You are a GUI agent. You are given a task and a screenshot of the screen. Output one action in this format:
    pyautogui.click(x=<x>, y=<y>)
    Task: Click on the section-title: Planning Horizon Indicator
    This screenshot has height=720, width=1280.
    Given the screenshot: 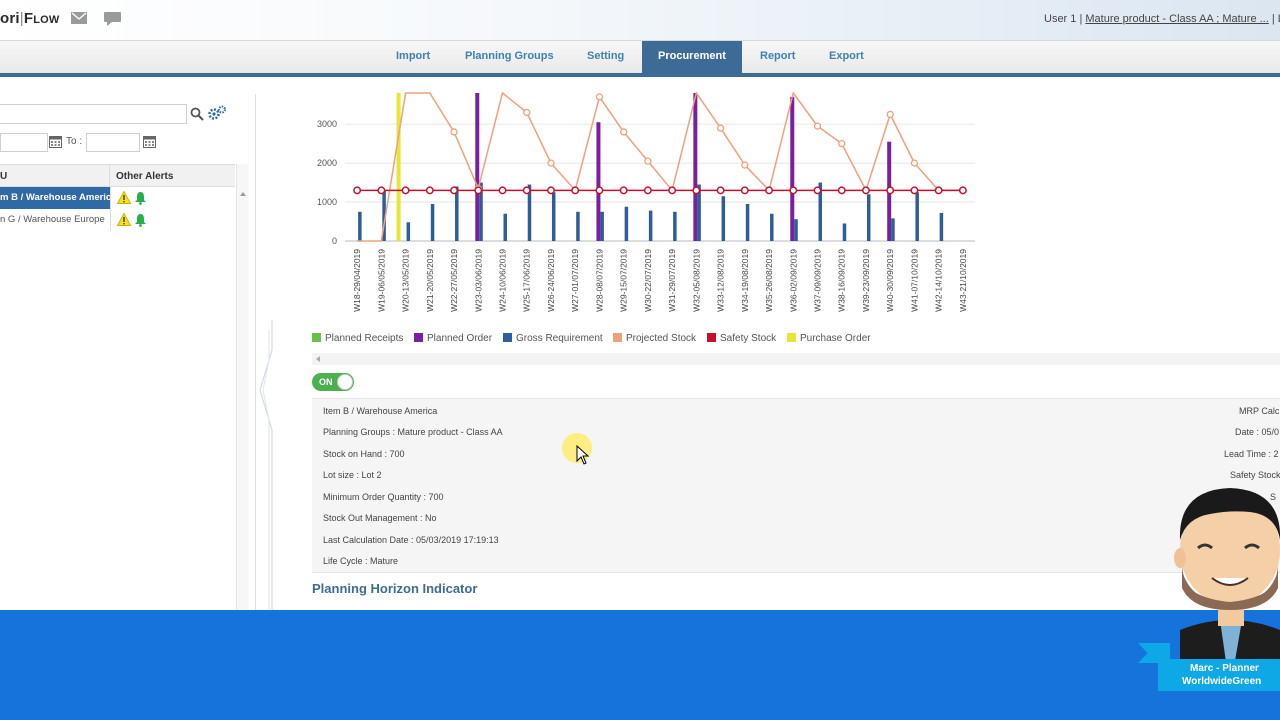 What is the action you would take?
    pyautogui.click(x=395, y=588)
    